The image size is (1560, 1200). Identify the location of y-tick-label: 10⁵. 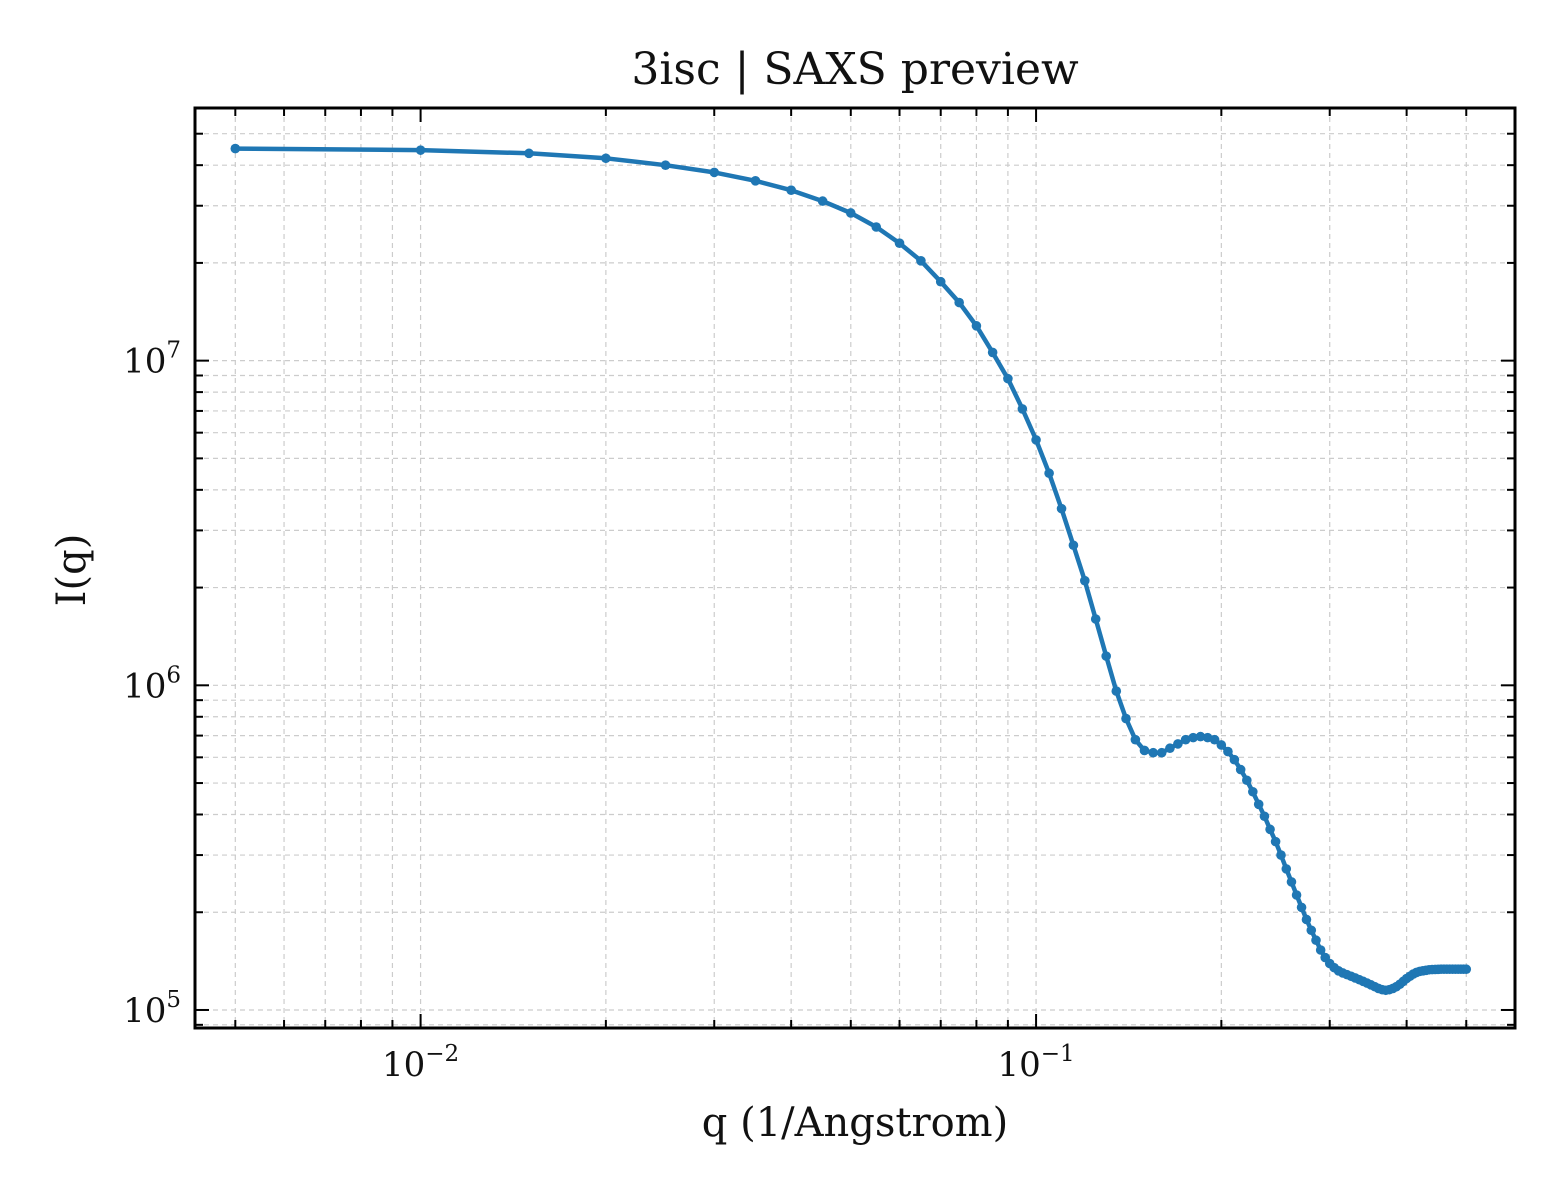
(152, 1009).